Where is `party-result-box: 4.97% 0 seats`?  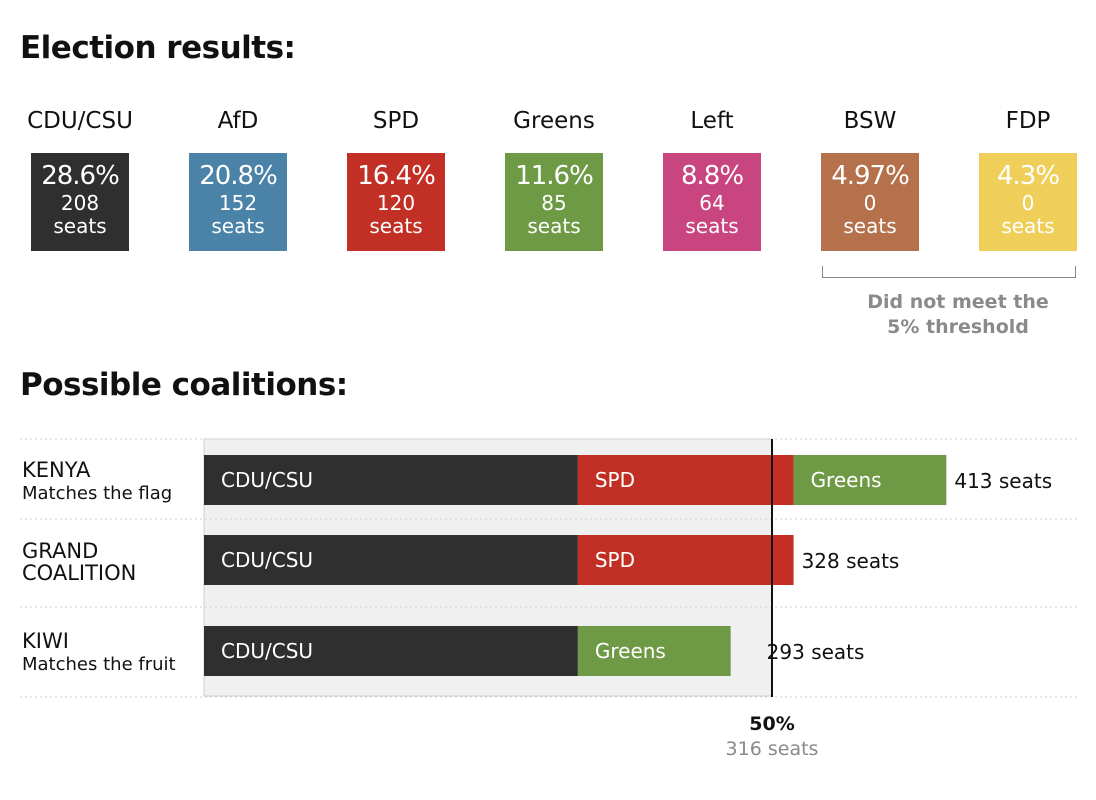
party-result-box: 4.97% 0 seats is located at coordinates (870, 202).